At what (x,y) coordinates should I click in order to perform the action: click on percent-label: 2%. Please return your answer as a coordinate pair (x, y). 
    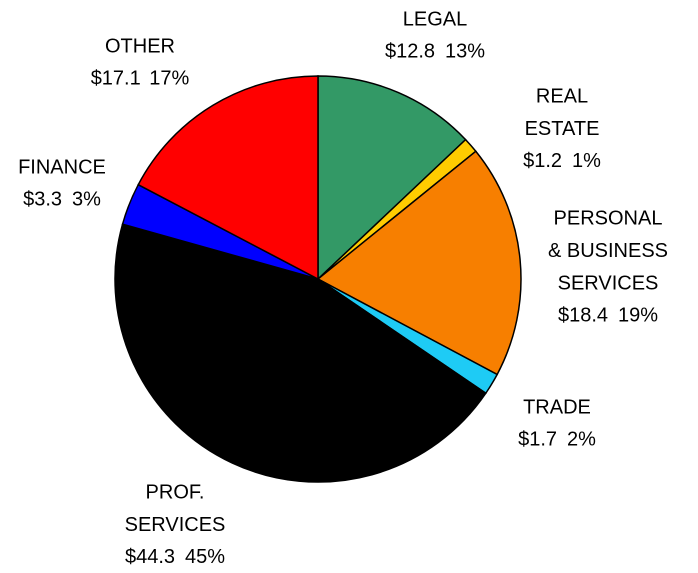
    Looking at the image, I should click on (581, 440).